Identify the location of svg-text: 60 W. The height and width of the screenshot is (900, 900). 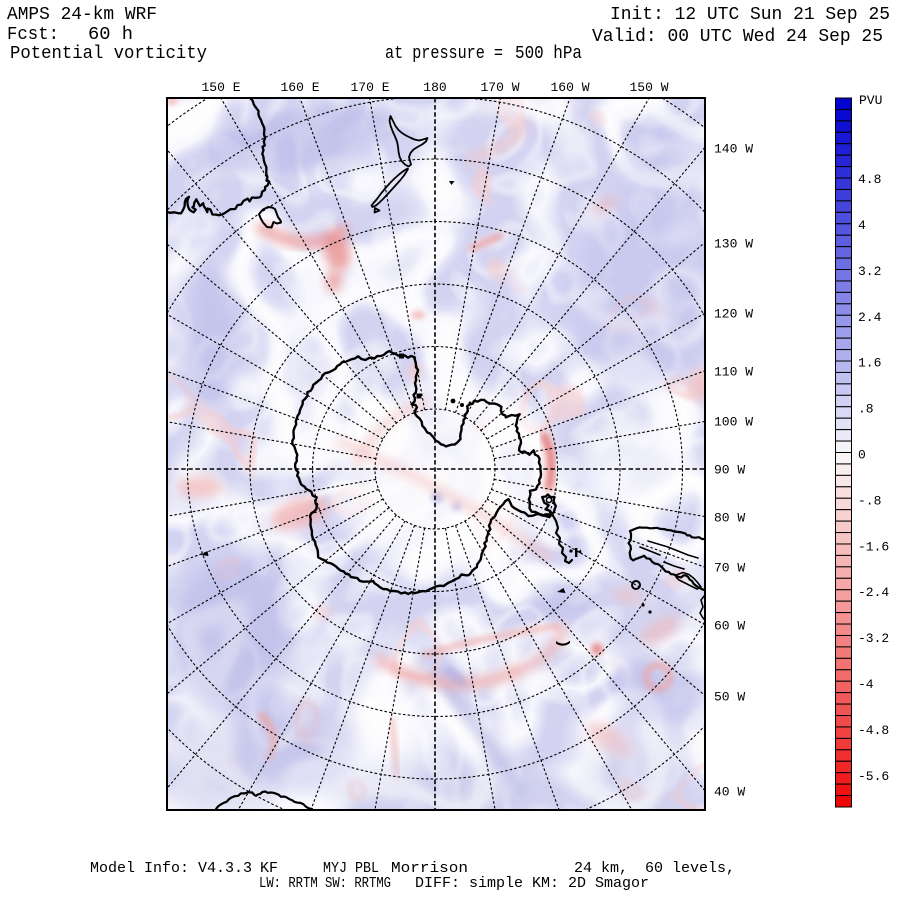
(729, 626).